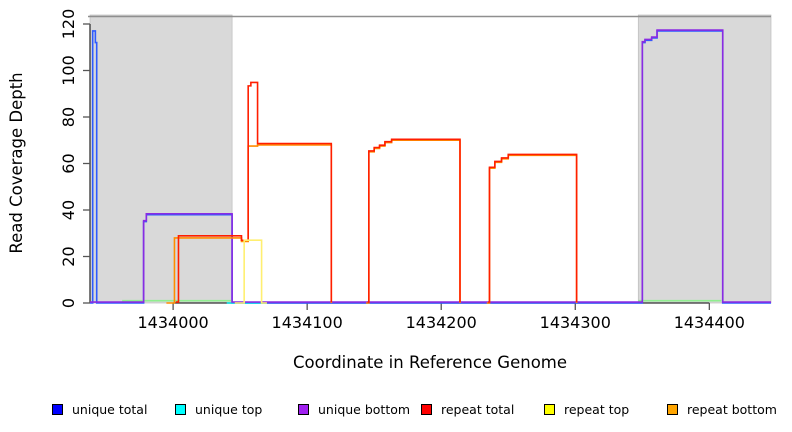 This screenshot has width=792, height=432. I want to click on gray-repeat-region-left, so click(161, 159).